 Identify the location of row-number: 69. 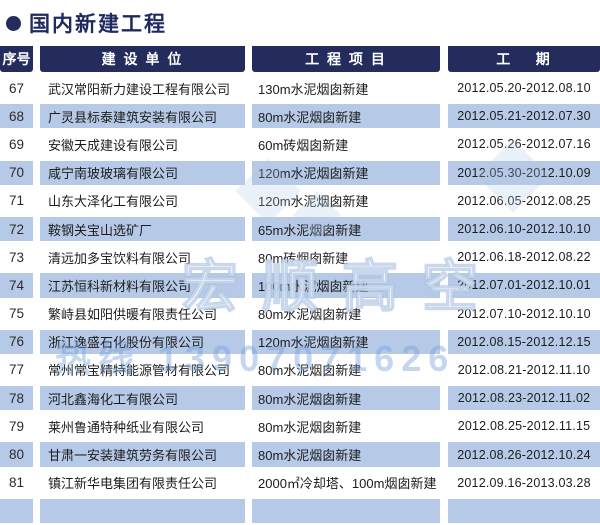
(16, 144).